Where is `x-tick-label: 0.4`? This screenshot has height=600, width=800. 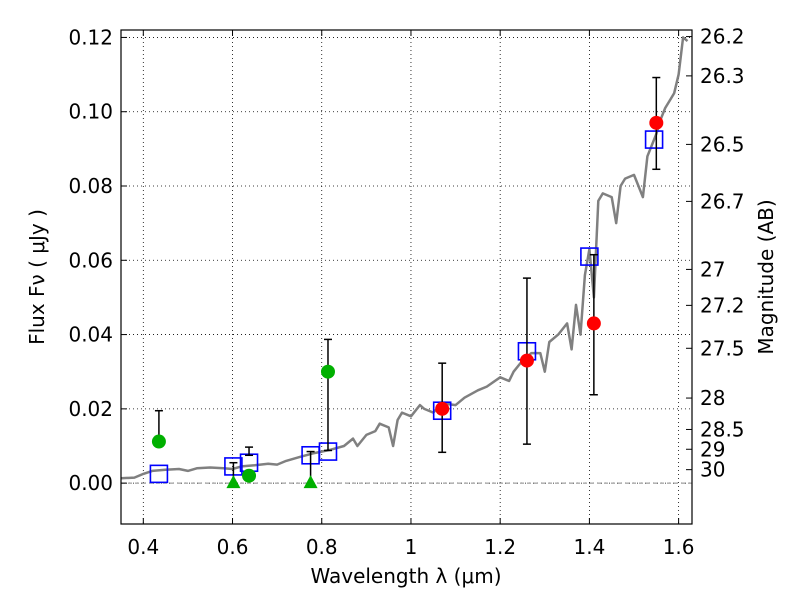
x-tick-label: 0.4 is located at coordinates (143, 547).